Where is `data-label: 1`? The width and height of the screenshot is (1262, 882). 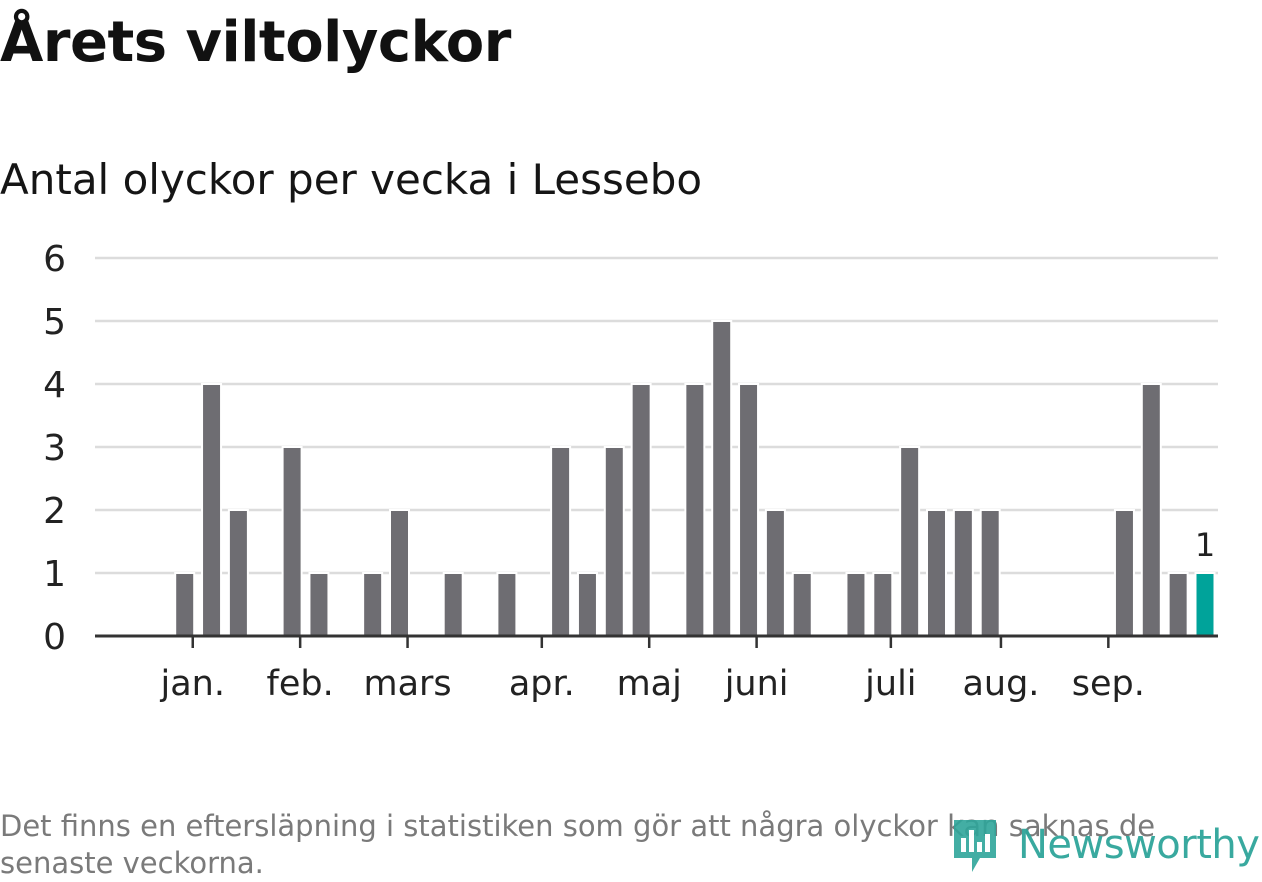 data-label: 1 is located at coordinates (1205, 545).